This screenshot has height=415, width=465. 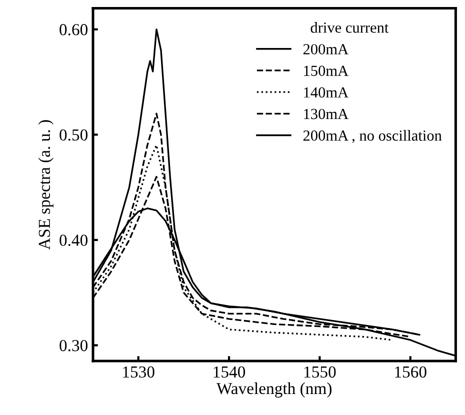 What do you see at coordinates (74, 240) in the screenshot?
I see `y-tick-label: 0.40` at bounding box center [74, 240].